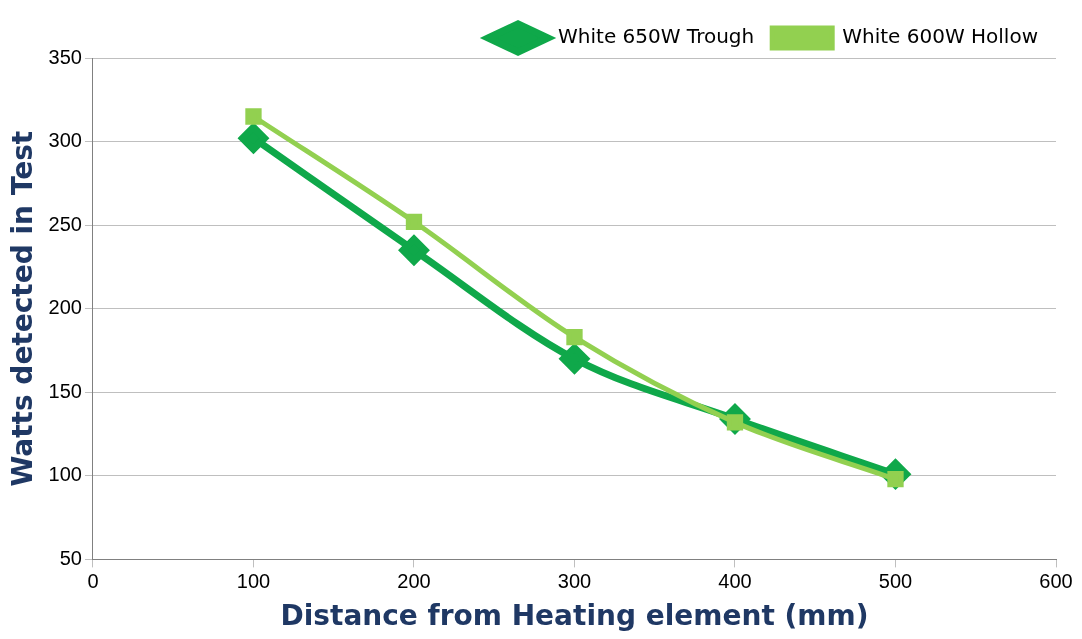 Image resolution: width=1082 pixels, height=639 pixels. What do you see at coordinates (65, 307) in the screenshot?
I see `y-tick-label: 200` at bounding box center [65, 307].